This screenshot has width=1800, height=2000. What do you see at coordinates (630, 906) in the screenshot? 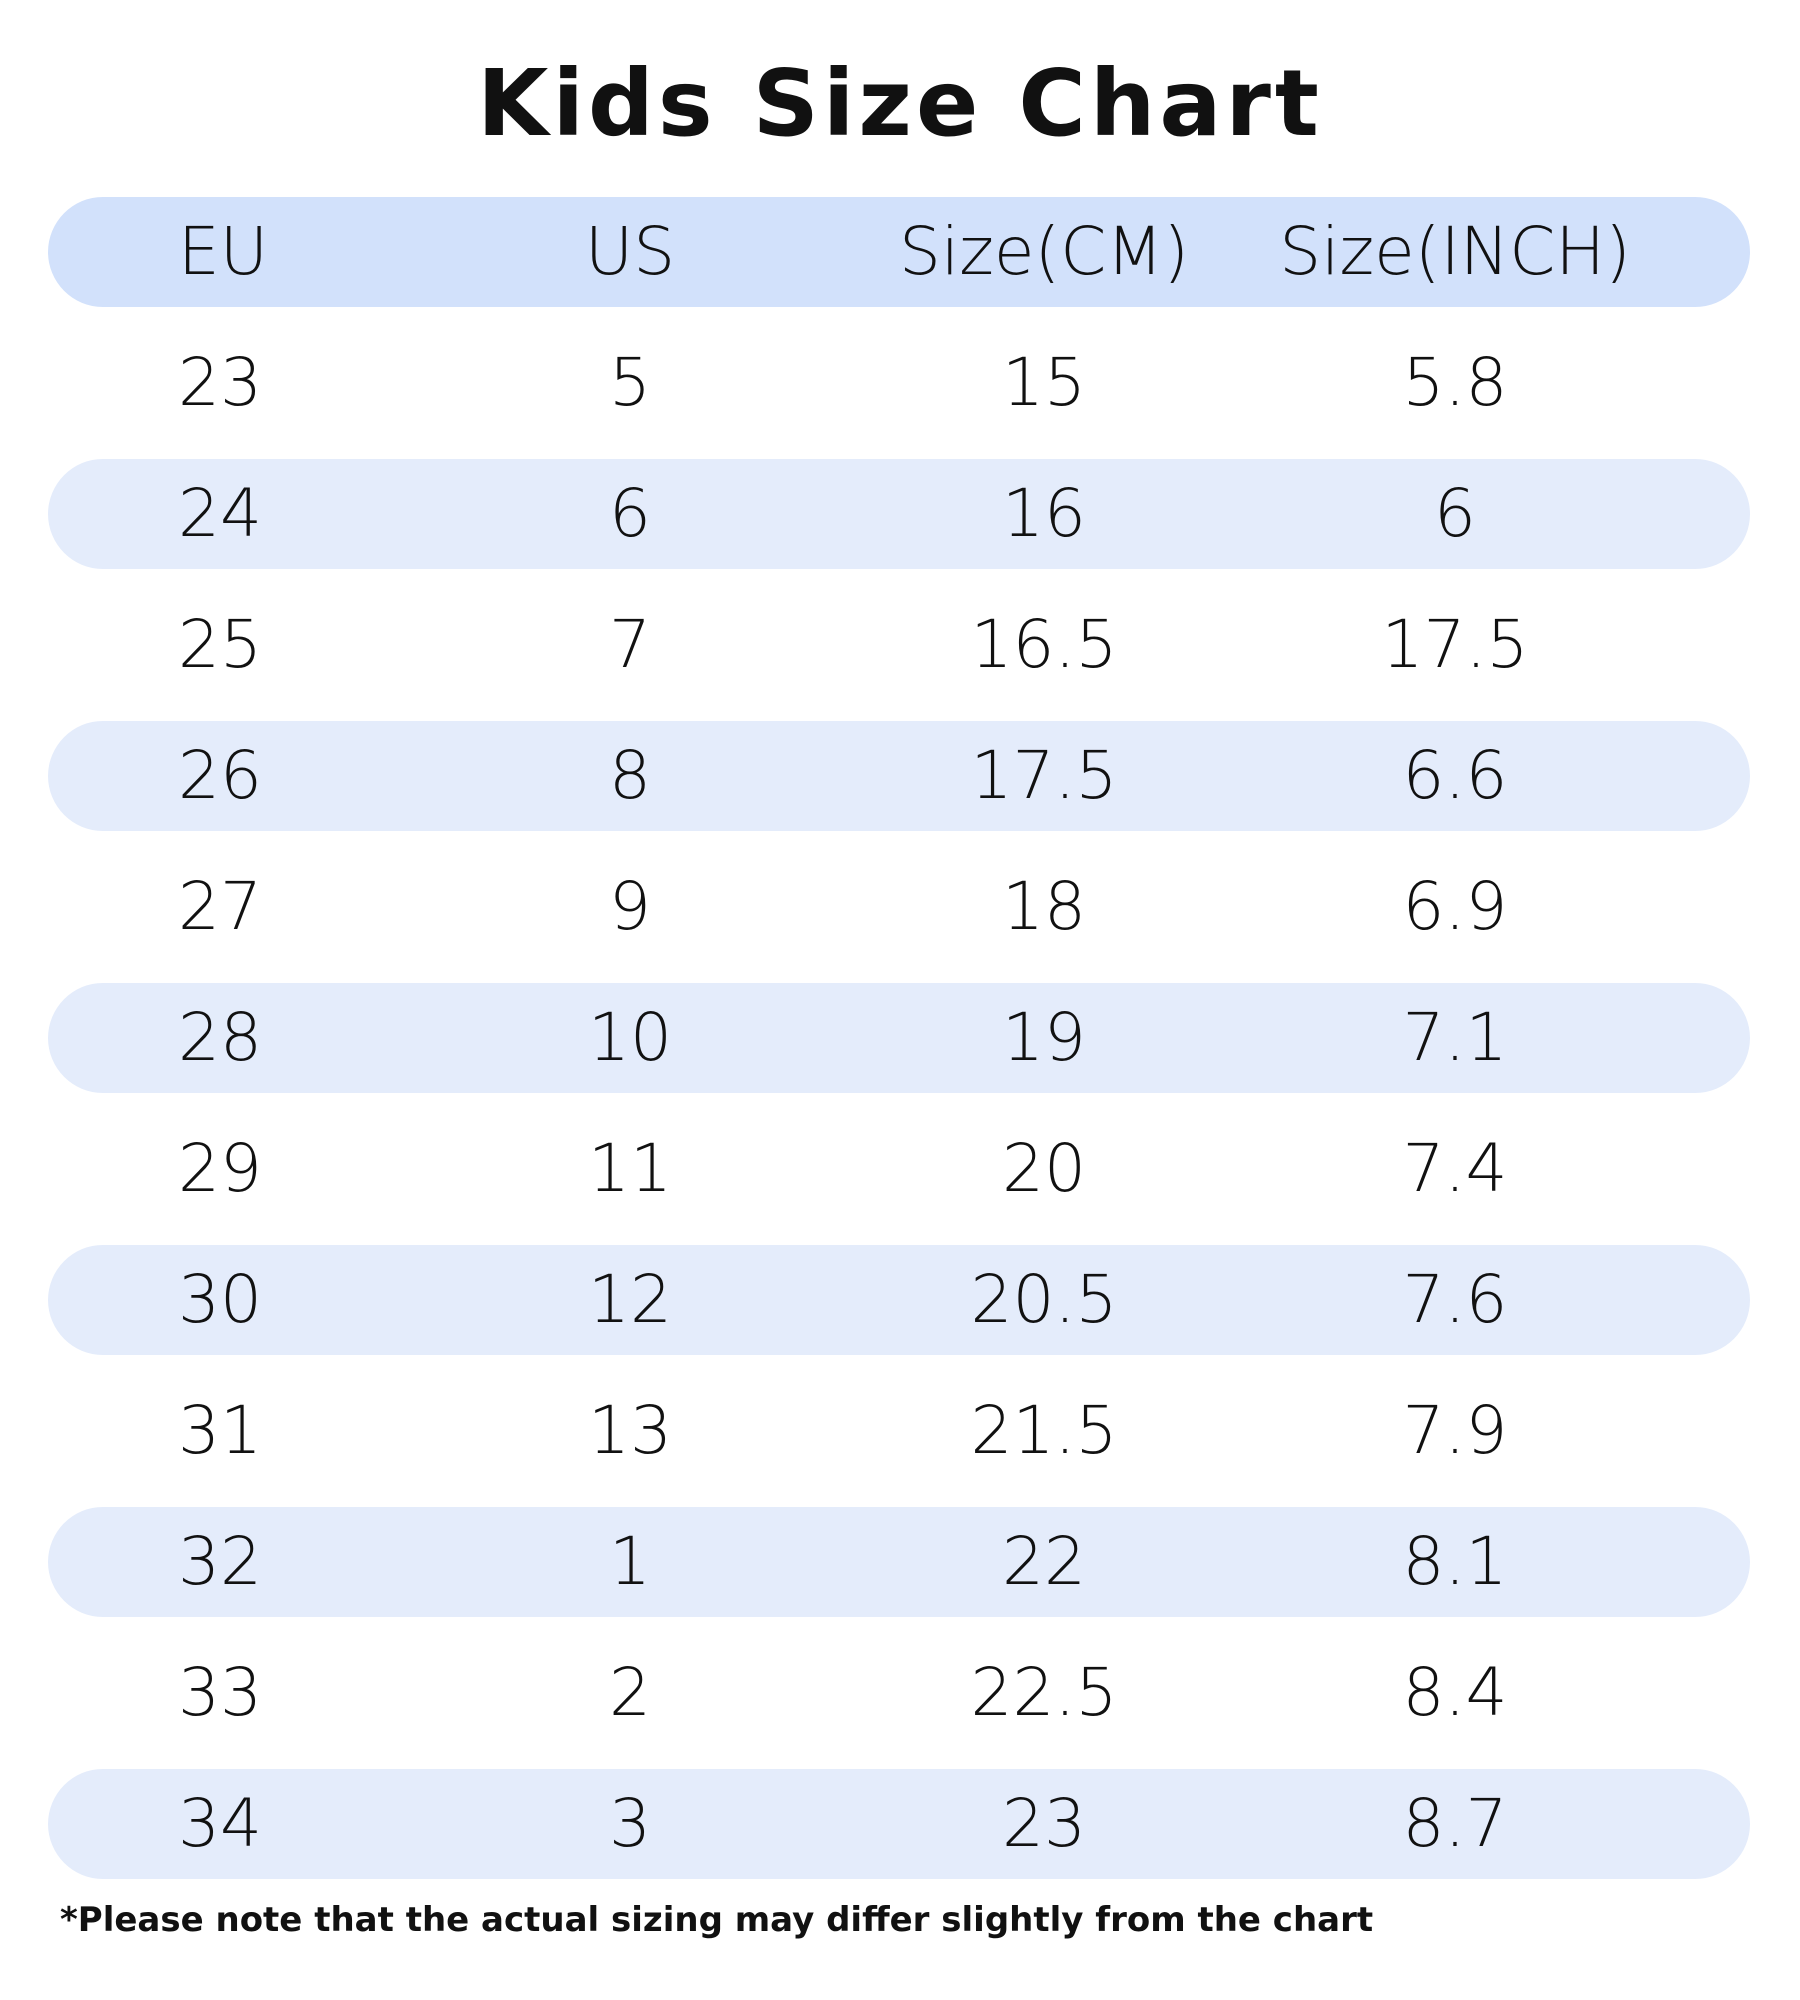
I see `table-cell: 9` at bounding box center [630, 906].